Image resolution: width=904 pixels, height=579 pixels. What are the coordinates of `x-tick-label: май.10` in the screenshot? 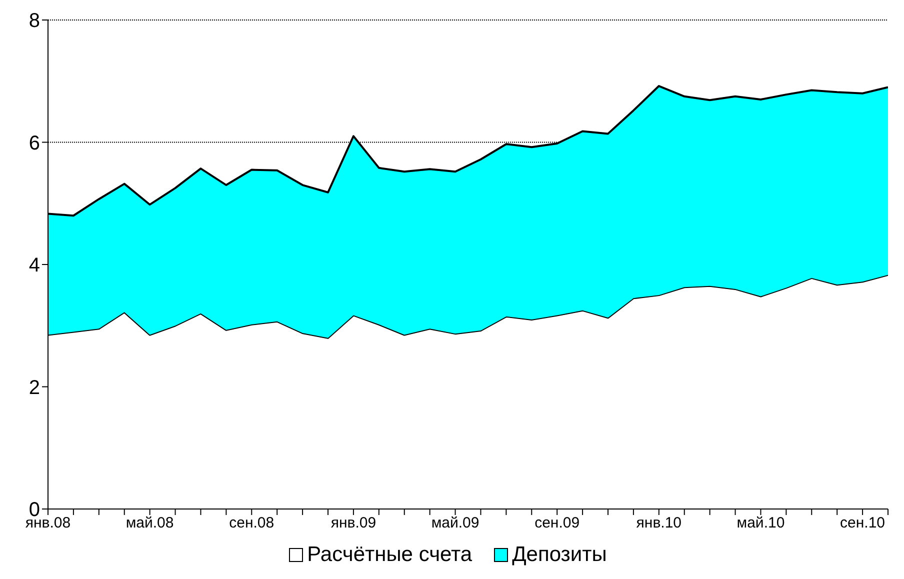 It's located at (760, 523).